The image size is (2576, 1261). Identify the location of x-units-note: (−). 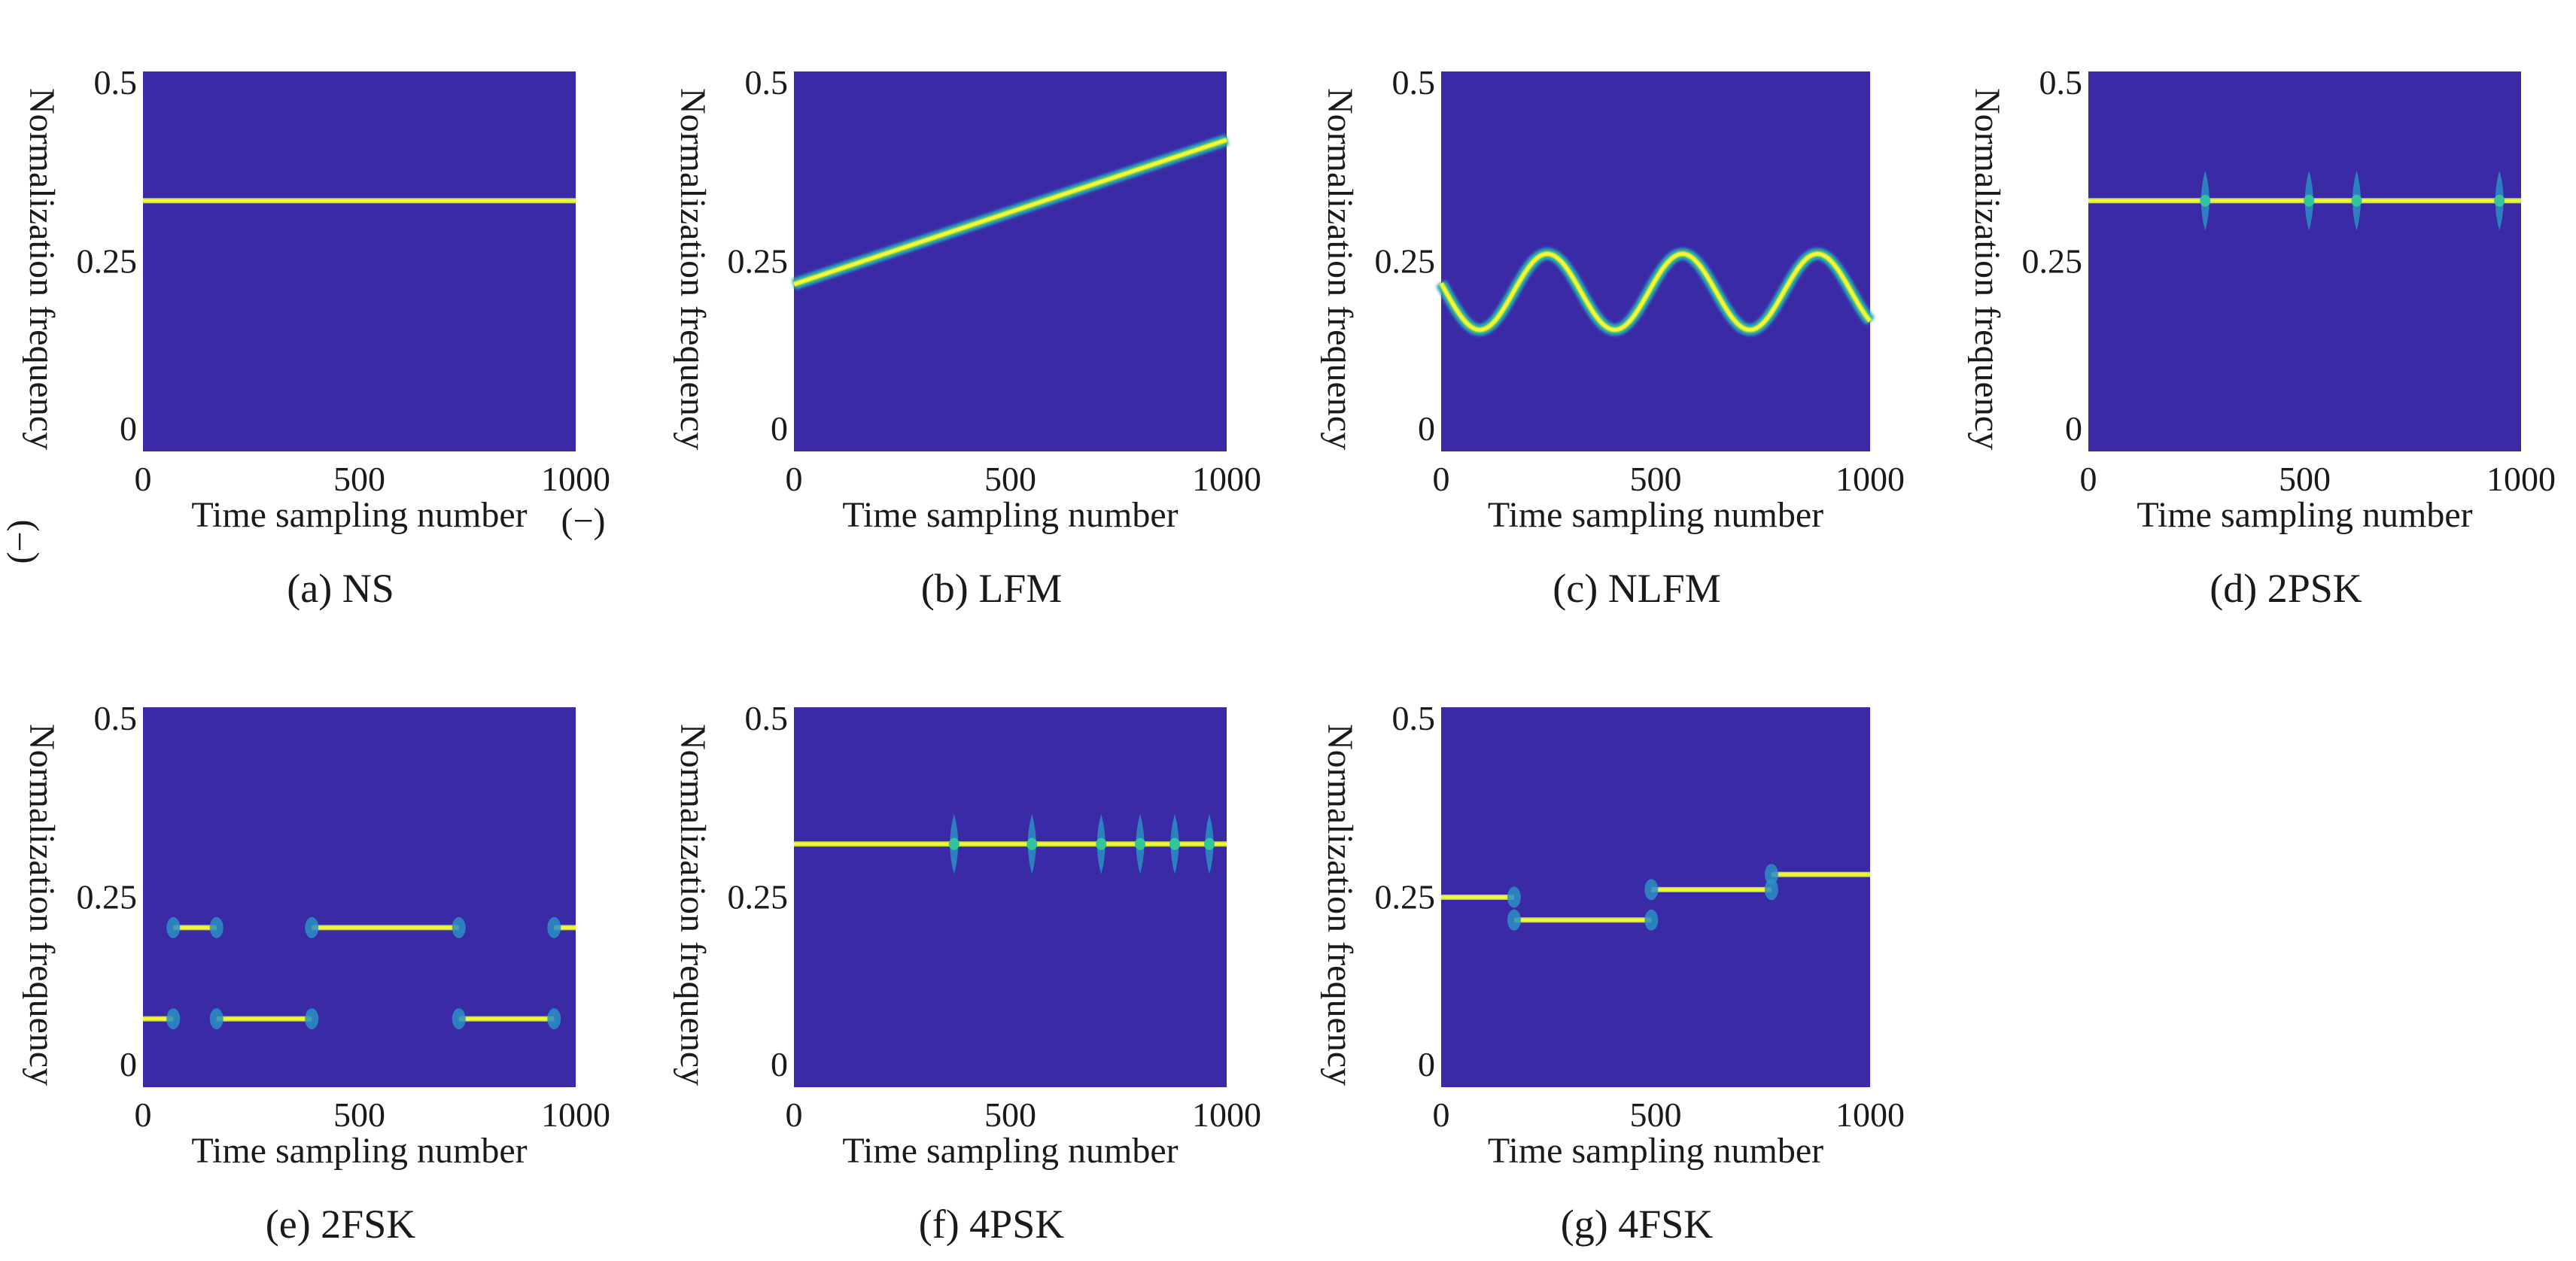
(583, 521).